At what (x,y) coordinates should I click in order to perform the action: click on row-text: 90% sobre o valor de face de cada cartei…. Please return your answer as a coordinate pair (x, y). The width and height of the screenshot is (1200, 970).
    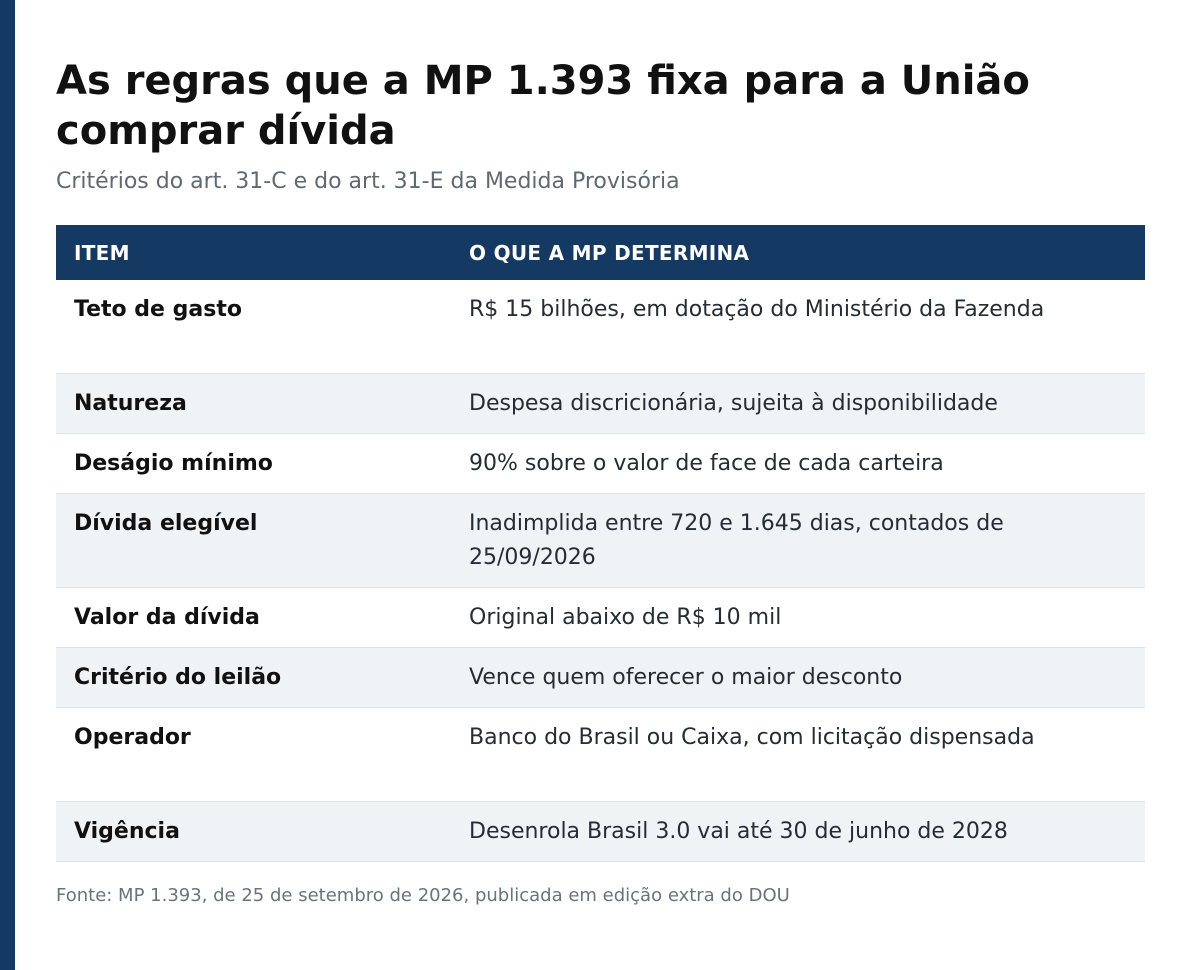
    Looking at the image, I should click on (706, 463).